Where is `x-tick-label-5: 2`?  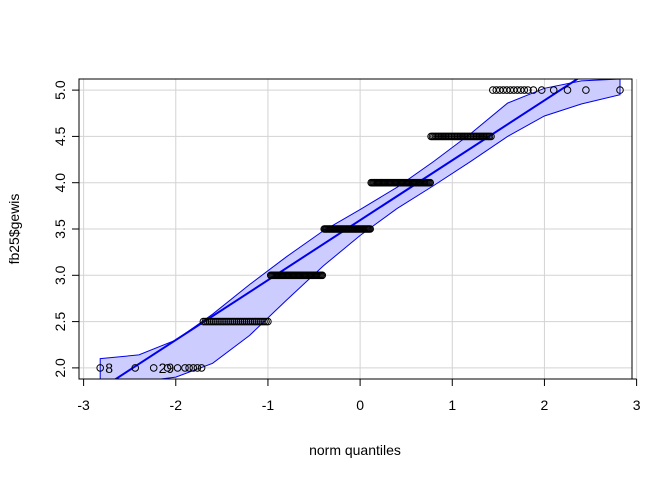 x-tick-label-5: 2 is located at coordinates (545, 405).